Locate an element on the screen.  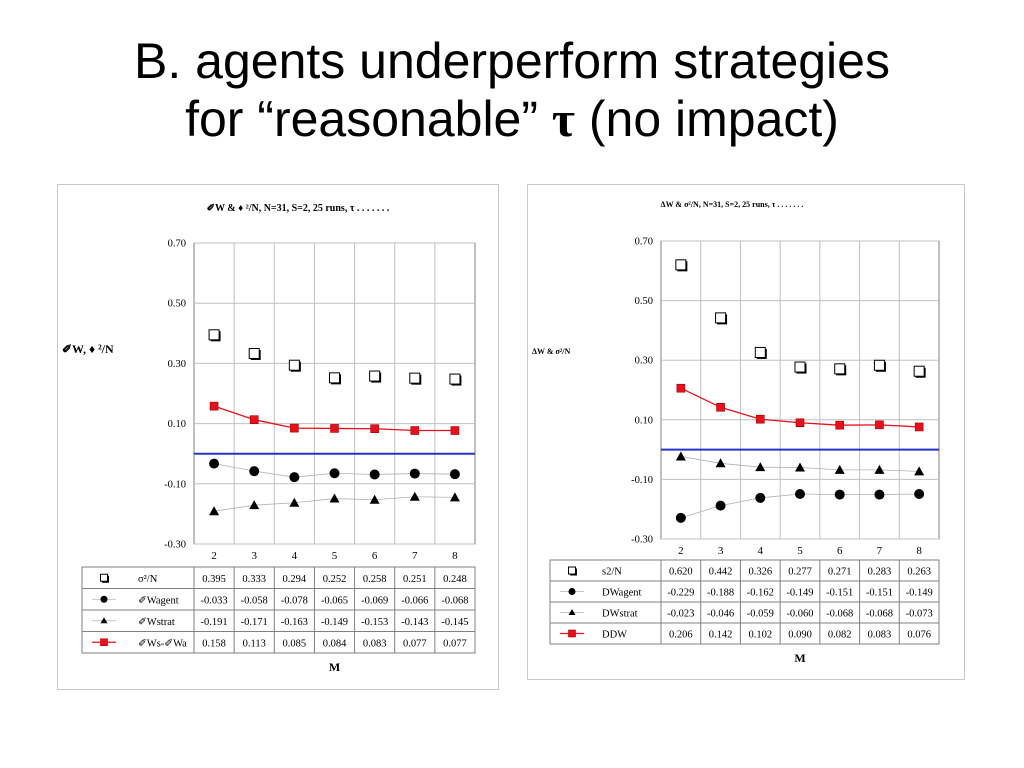
chart1-table-cell: 0.277 is located at coordinates (800, 572).